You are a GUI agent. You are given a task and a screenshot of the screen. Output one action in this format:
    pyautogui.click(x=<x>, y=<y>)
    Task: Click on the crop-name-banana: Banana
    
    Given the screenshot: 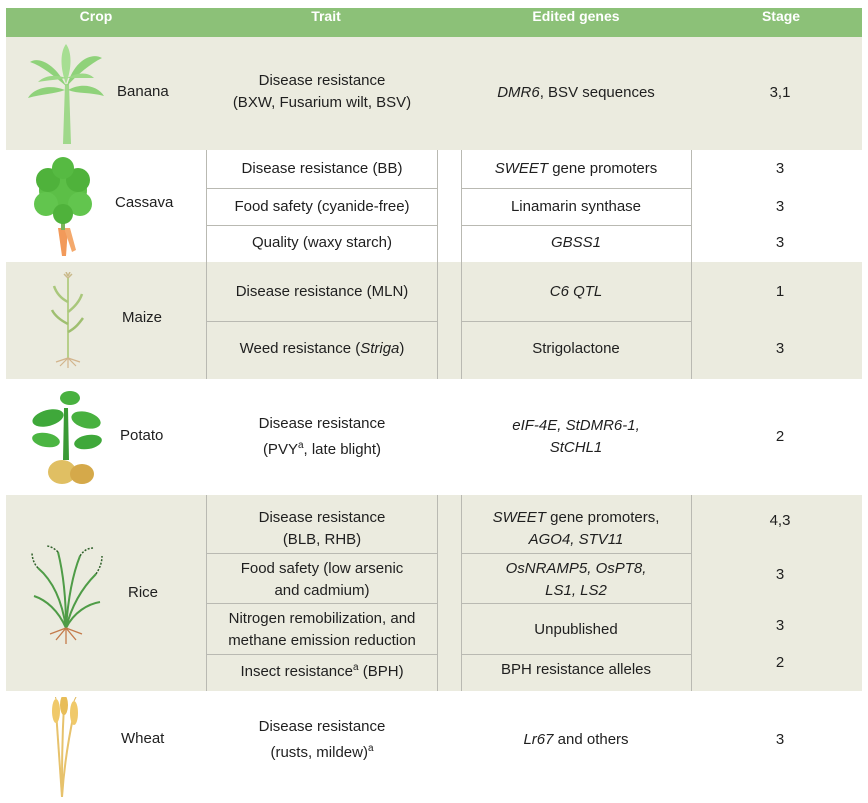 What is the action you would take?
    pyautogui.click(x=143, y=91)
    